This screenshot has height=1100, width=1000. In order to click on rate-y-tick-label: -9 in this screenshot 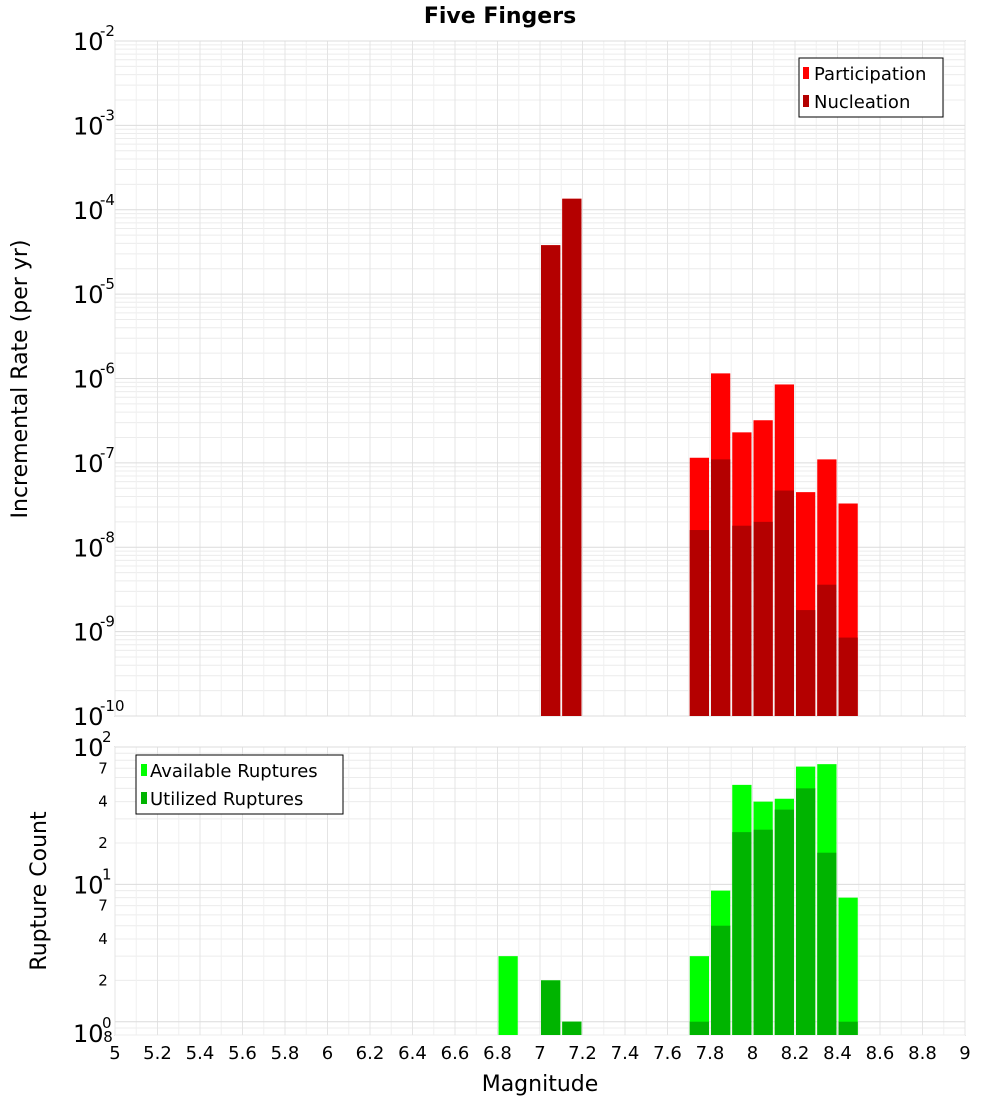, I will do `click(107, 622)`.